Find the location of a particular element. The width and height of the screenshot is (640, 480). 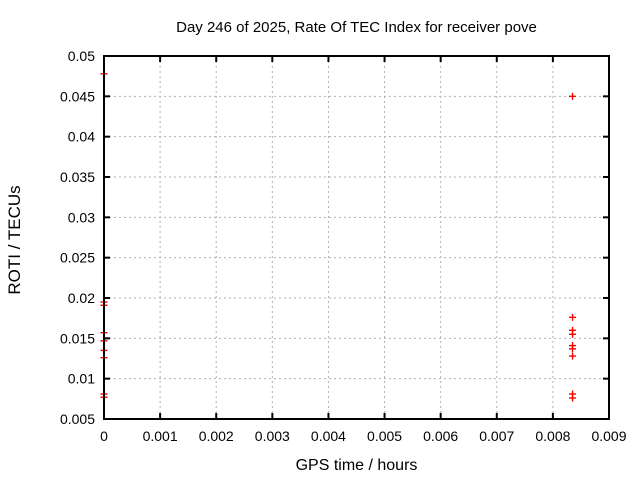

x-axis-label: GPS time / hours is located at coordinates (356, 465).